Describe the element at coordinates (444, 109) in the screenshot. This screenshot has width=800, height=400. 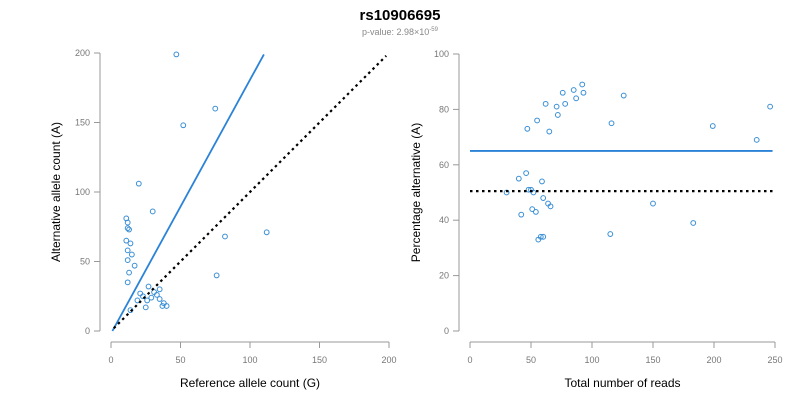
I see `y-tick-label: 80` at that location.